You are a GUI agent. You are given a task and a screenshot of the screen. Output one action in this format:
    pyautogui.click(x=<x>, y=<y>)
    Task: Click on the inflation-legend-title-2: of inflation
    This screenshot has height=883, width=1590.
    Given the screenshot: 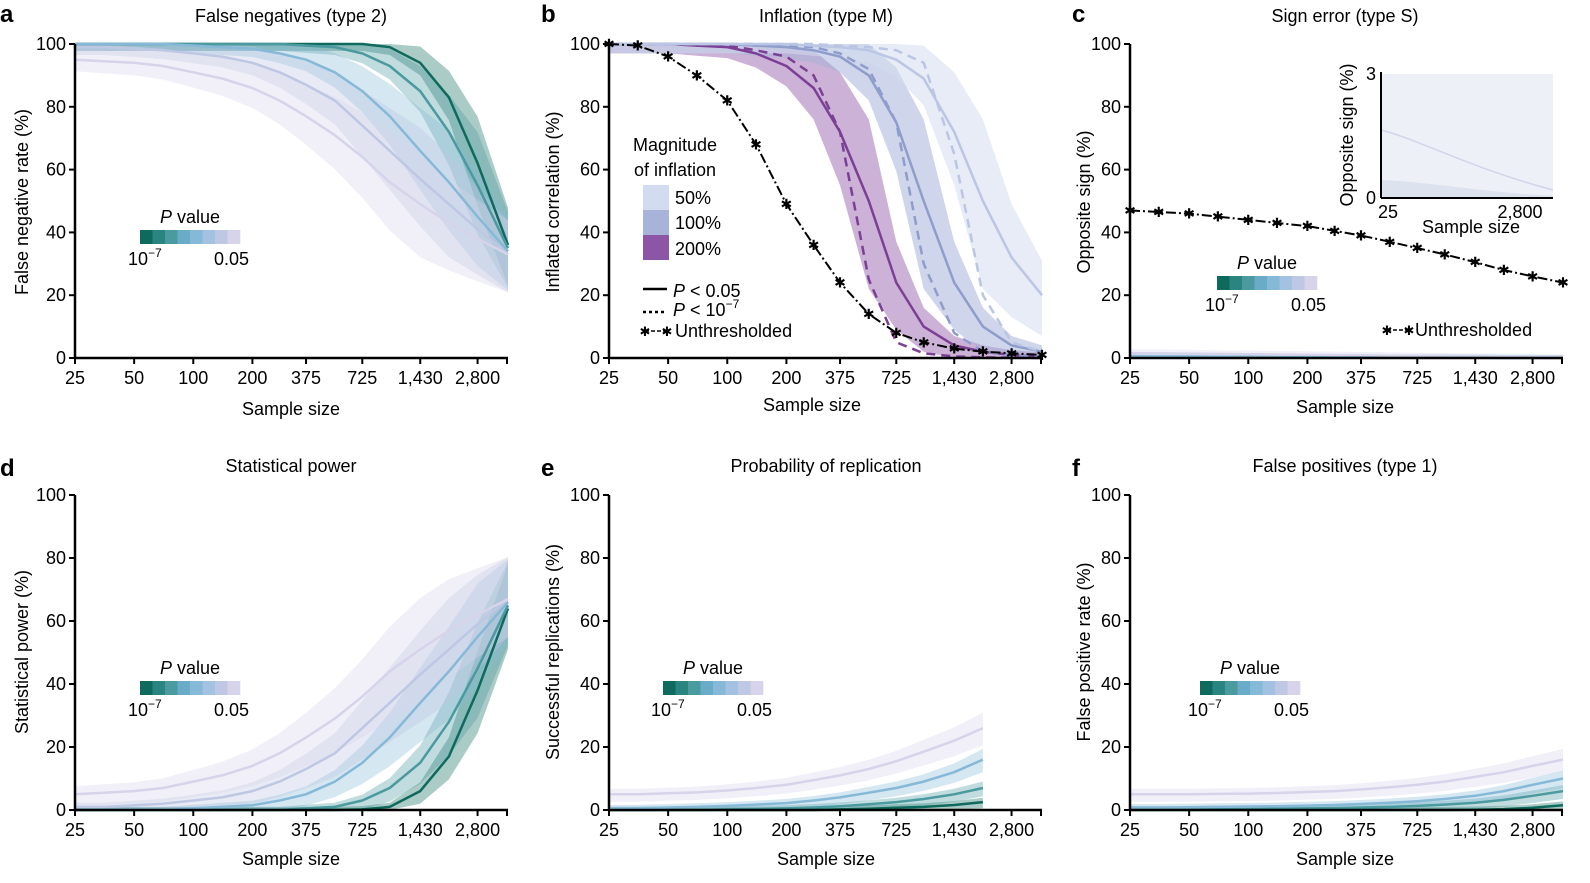 What is the action you would take?
    pyautogui.click(x=675, y=170)
    